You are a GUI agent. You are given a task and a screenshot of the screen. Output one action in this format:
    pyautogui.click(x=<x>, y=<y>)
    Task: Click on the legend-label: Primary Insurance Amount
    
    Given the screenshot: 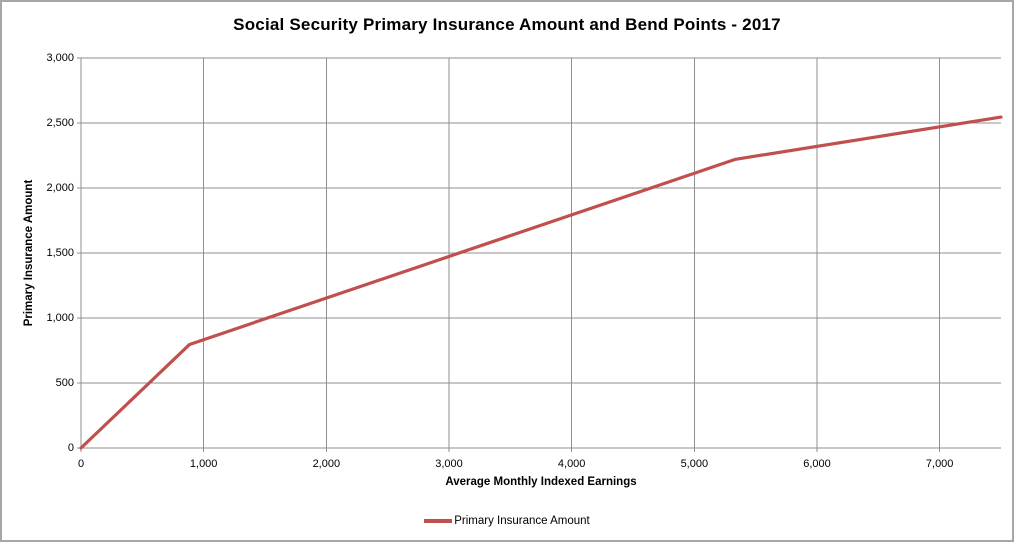 What is the action you would take?
    pyautogui.click(x=522, y=521)
    